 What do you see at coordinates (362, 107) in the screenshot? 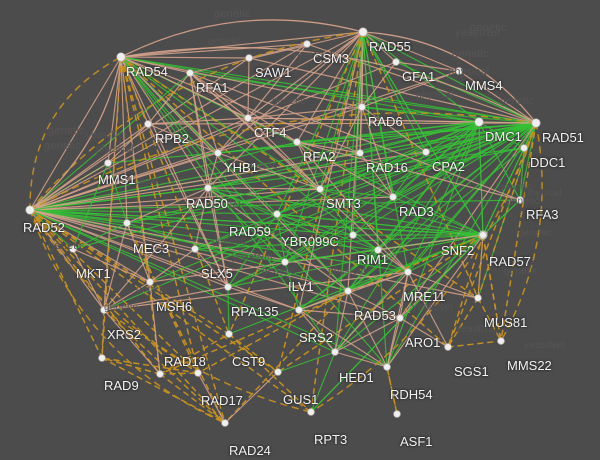
I see `graph-node-rad6` at bounding box center [362, 107].